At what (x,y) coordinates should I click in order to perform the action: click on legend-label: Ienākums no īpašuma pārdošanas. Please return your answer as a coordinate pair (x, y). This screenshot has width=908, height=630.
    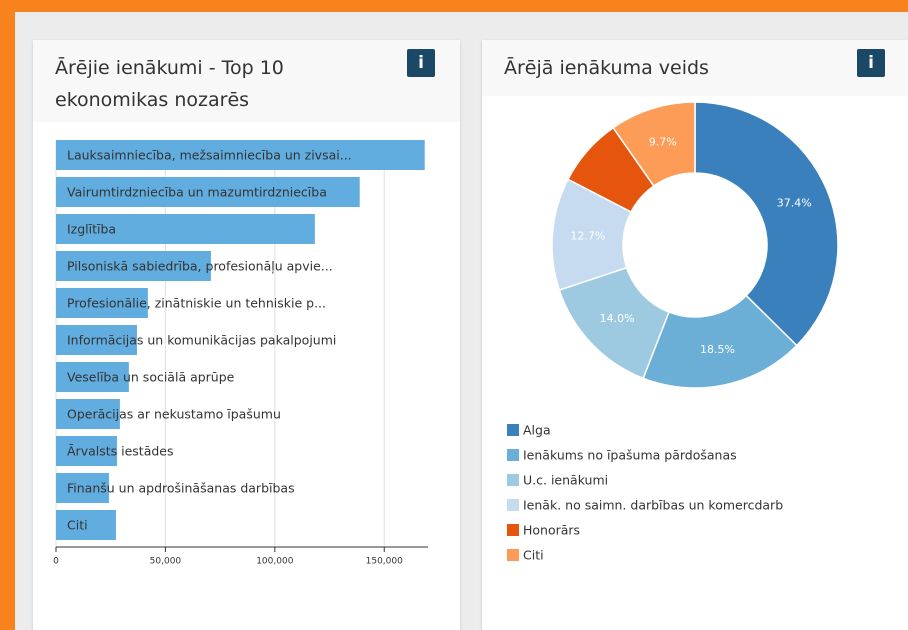
    Looking at the image, I should click on (630, 455).